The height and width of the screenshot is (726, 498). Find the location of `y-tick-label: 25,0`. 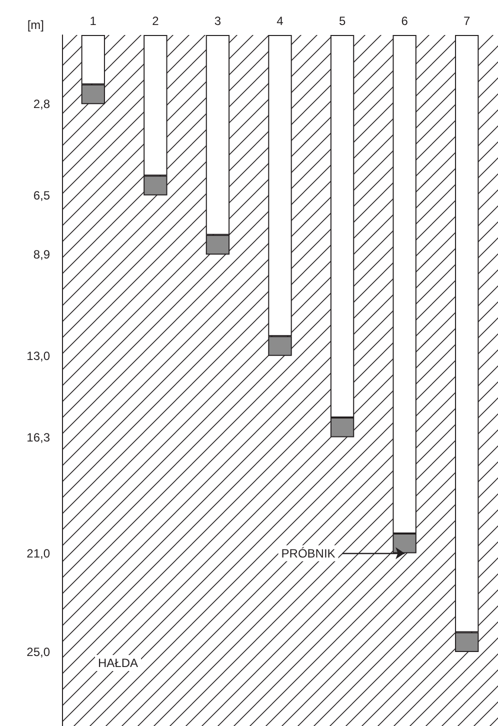

y-tick-label: 25,0 is located at coordinates (38, 651).